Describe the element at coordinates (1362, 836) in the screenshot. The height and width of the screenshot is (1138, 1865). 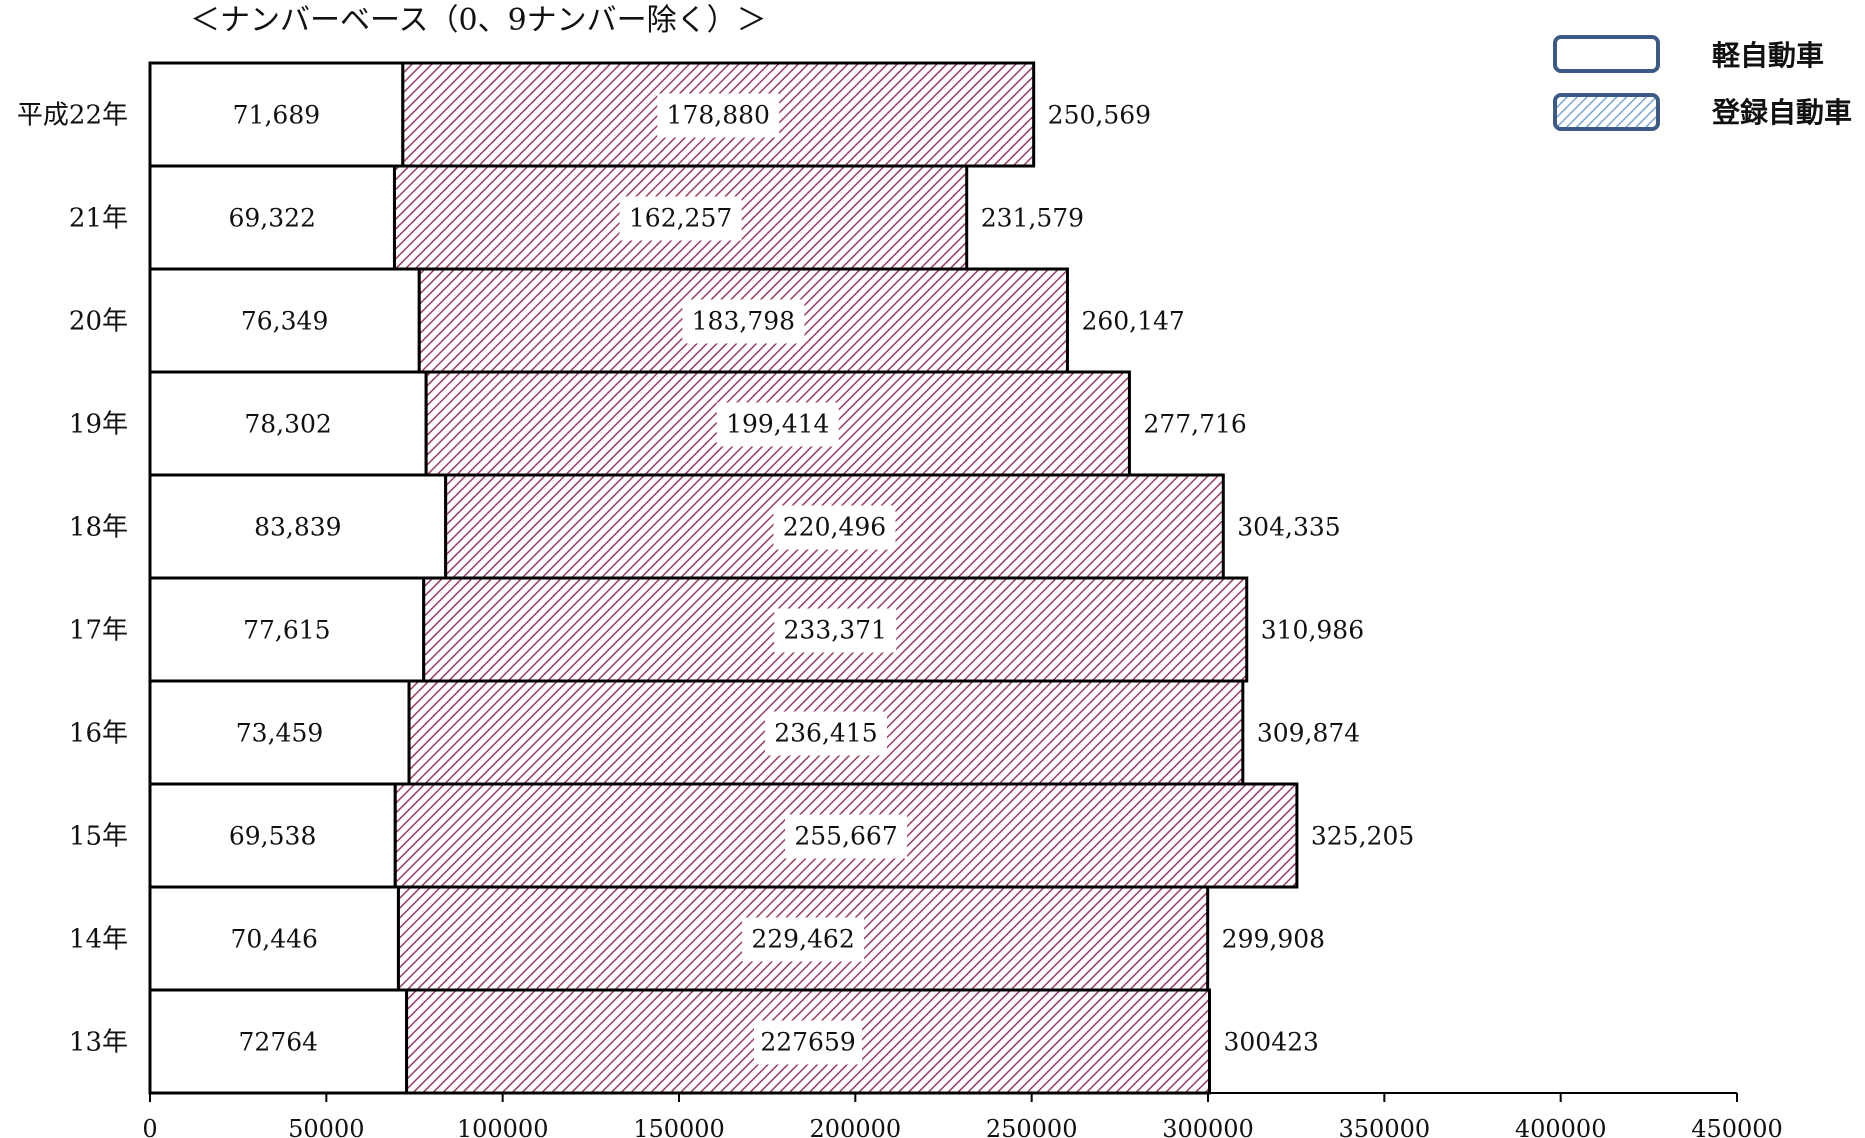
I see `total-label: 325,205` at that location.